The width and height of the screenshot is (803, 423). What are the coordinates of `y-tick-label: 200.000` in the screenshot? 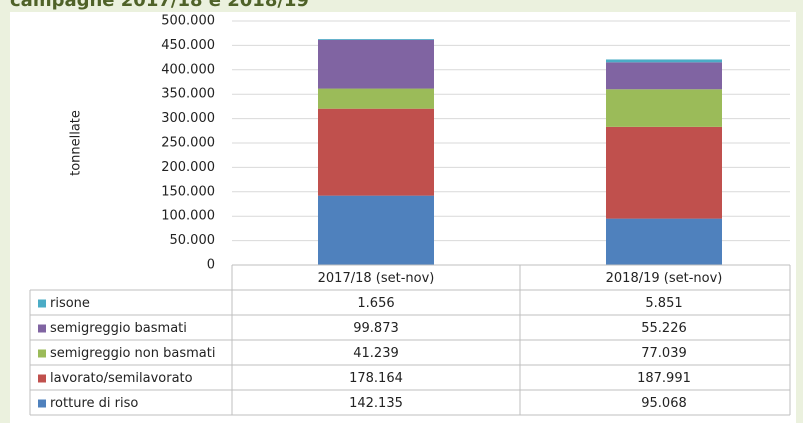 It's located at (188, 167).